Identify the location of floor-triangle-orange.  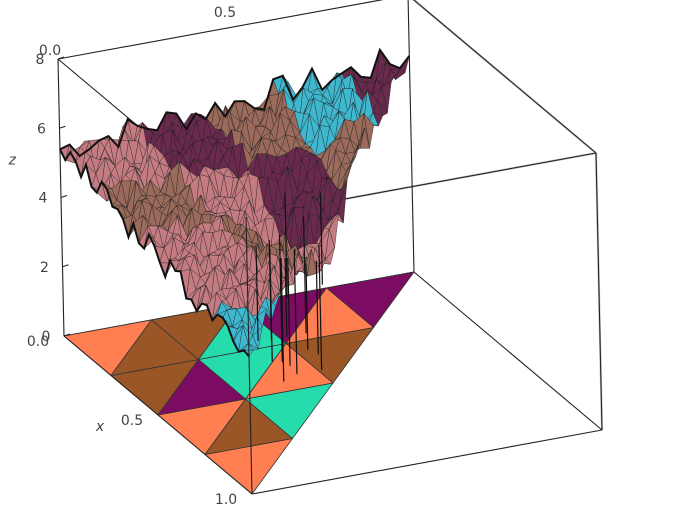
(289, 371).